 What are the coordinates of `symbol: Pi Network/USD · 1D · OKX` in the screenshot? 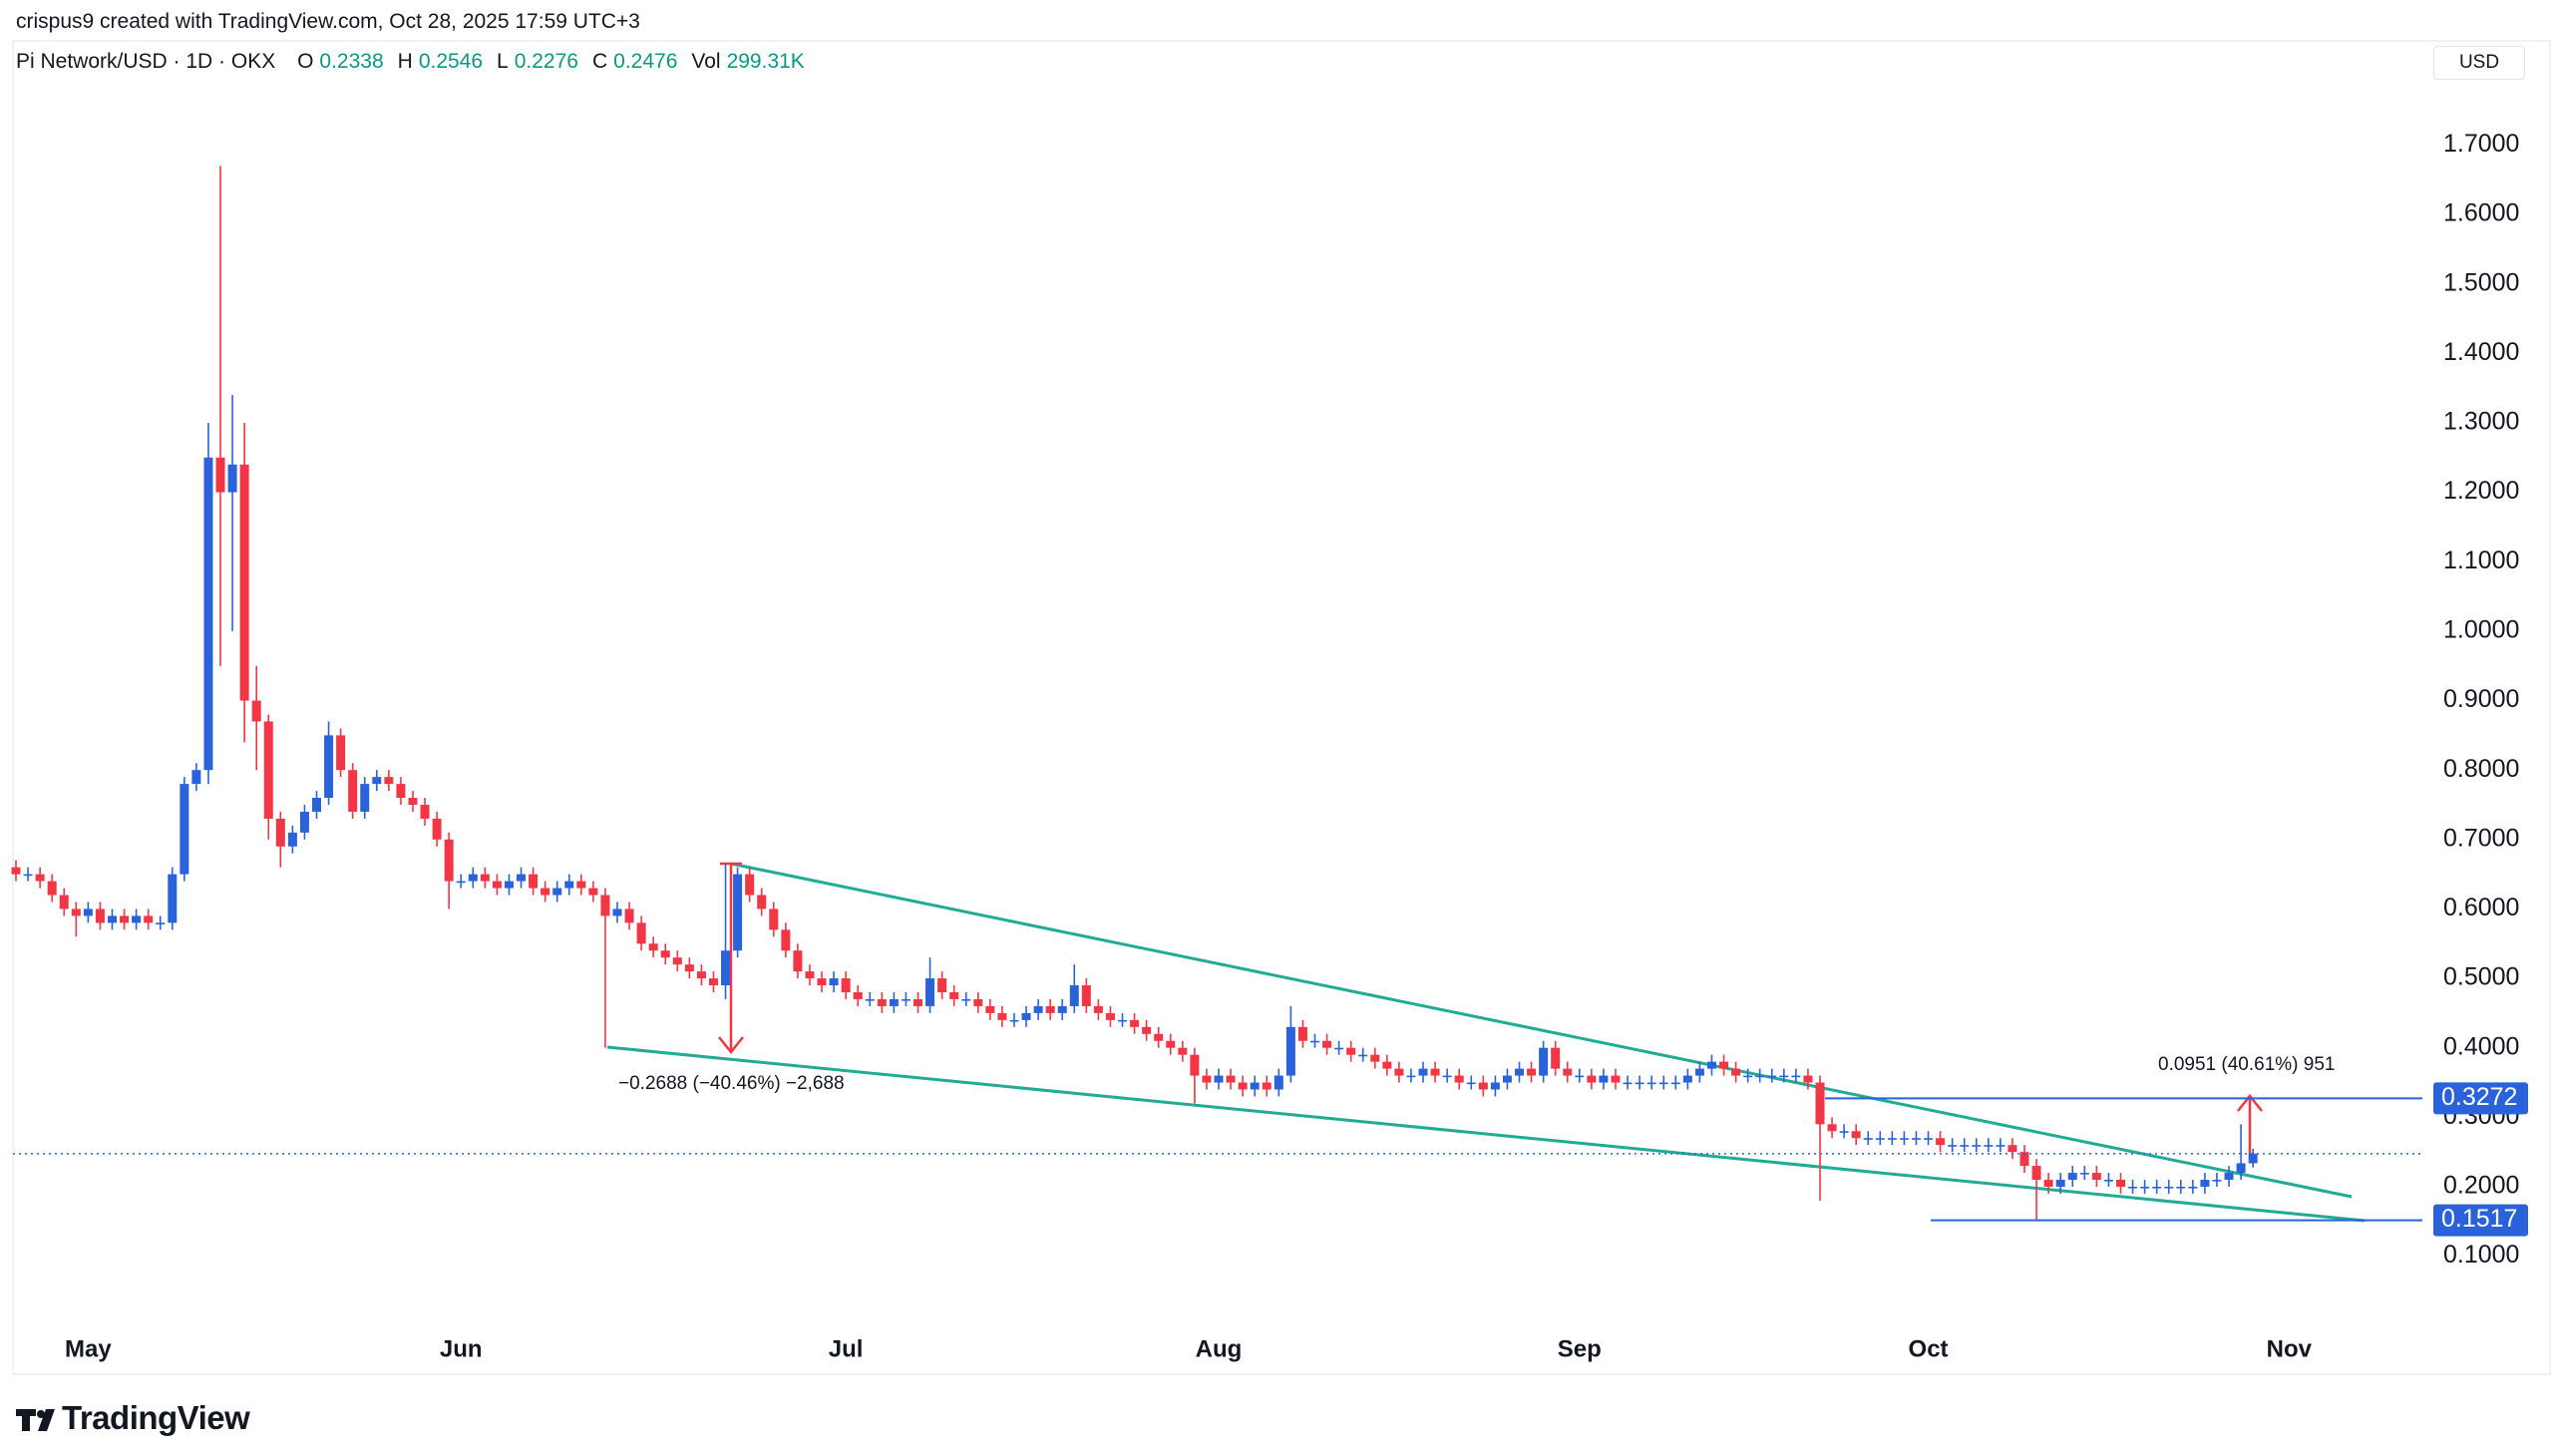 It's located at (146, 61).